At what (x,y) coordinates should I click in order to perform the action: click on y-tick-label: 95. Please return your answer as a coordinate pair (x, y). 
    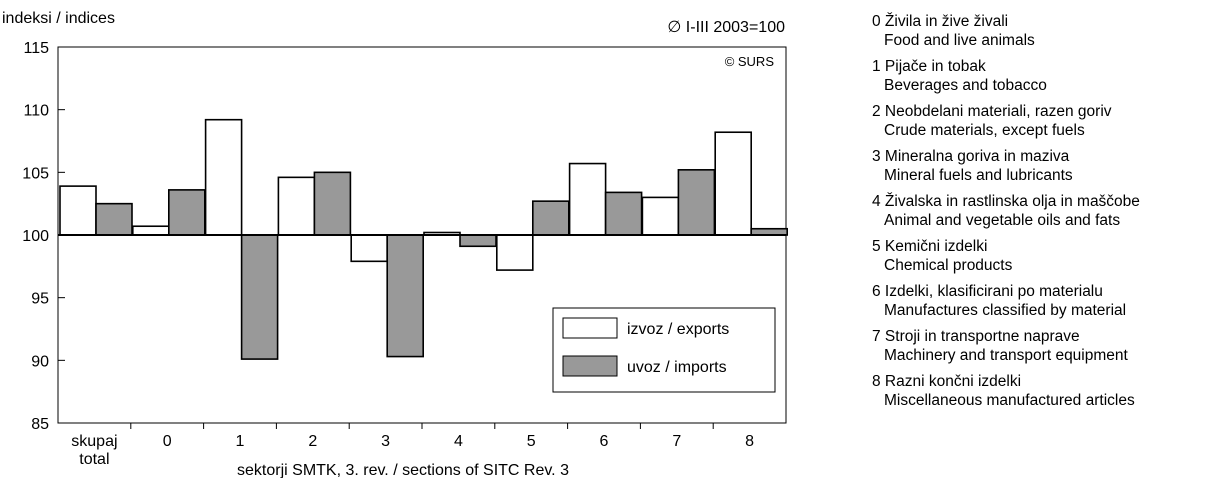
    Looking at the image, I should click on (40, 299).